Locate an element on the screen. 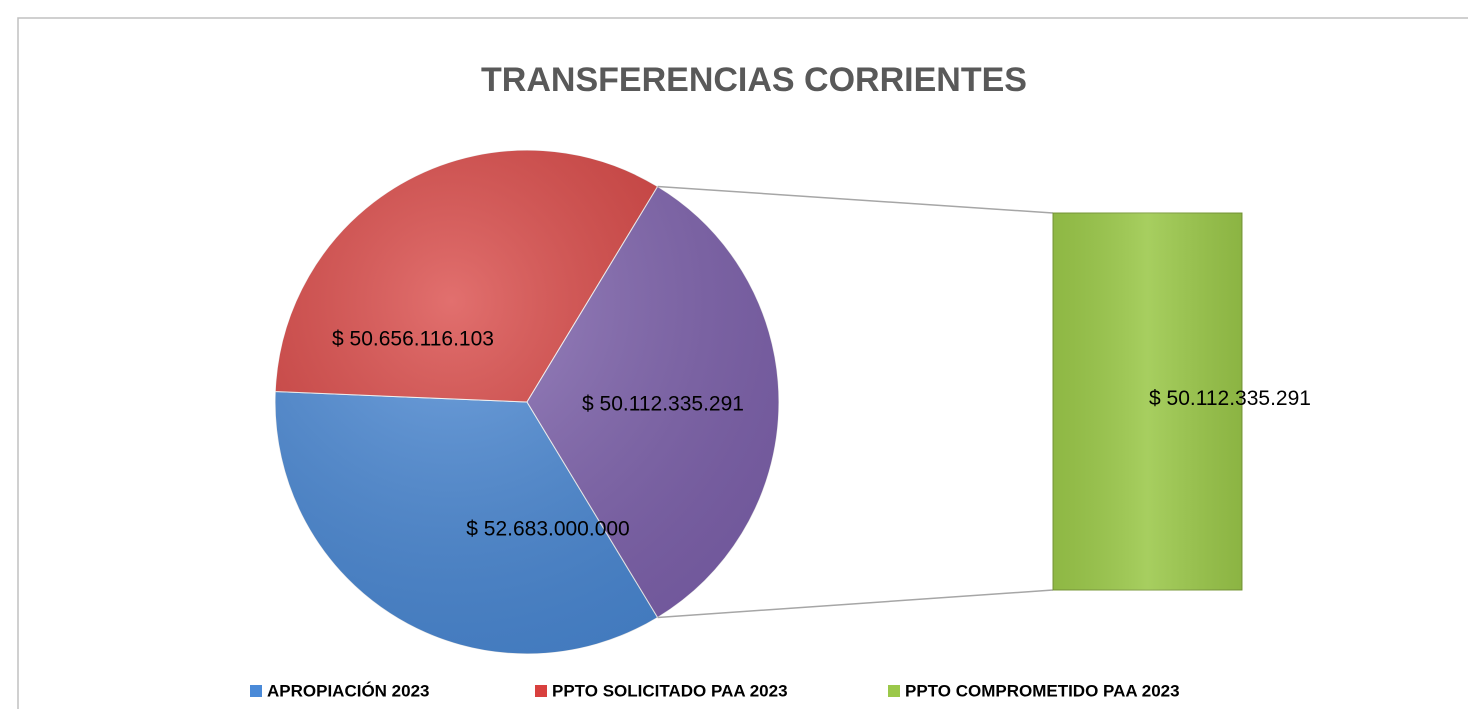 This screenshot has height=709, width=1468. legend-label: PPTO COMPROMETIDO PAA 2023 is located at coordinates (1042, 690).